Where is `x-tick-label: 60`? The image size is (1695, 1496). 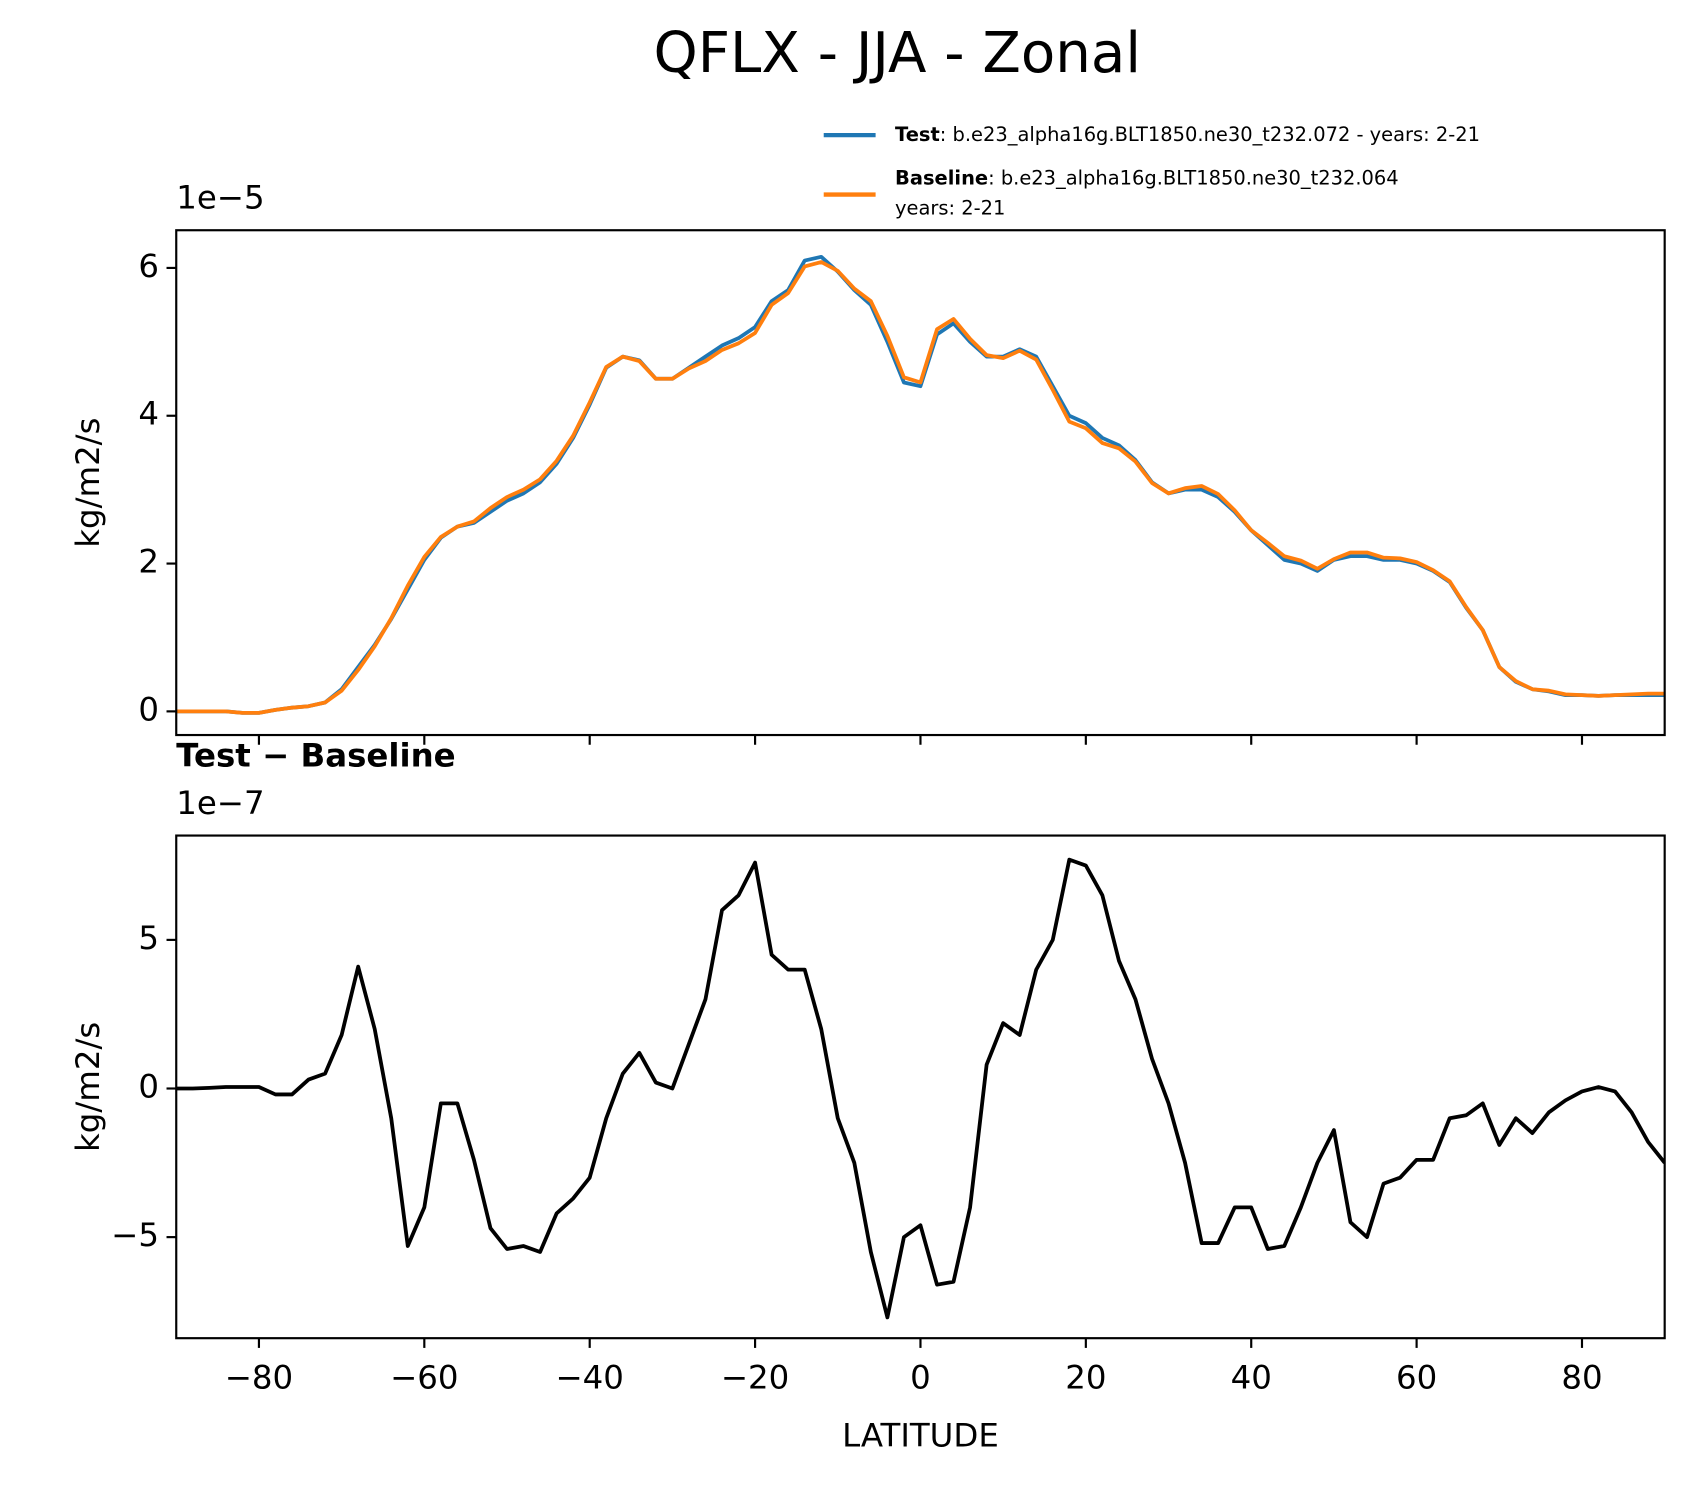 x-tick-label: 60 is located at coordinates (1416, 1377).